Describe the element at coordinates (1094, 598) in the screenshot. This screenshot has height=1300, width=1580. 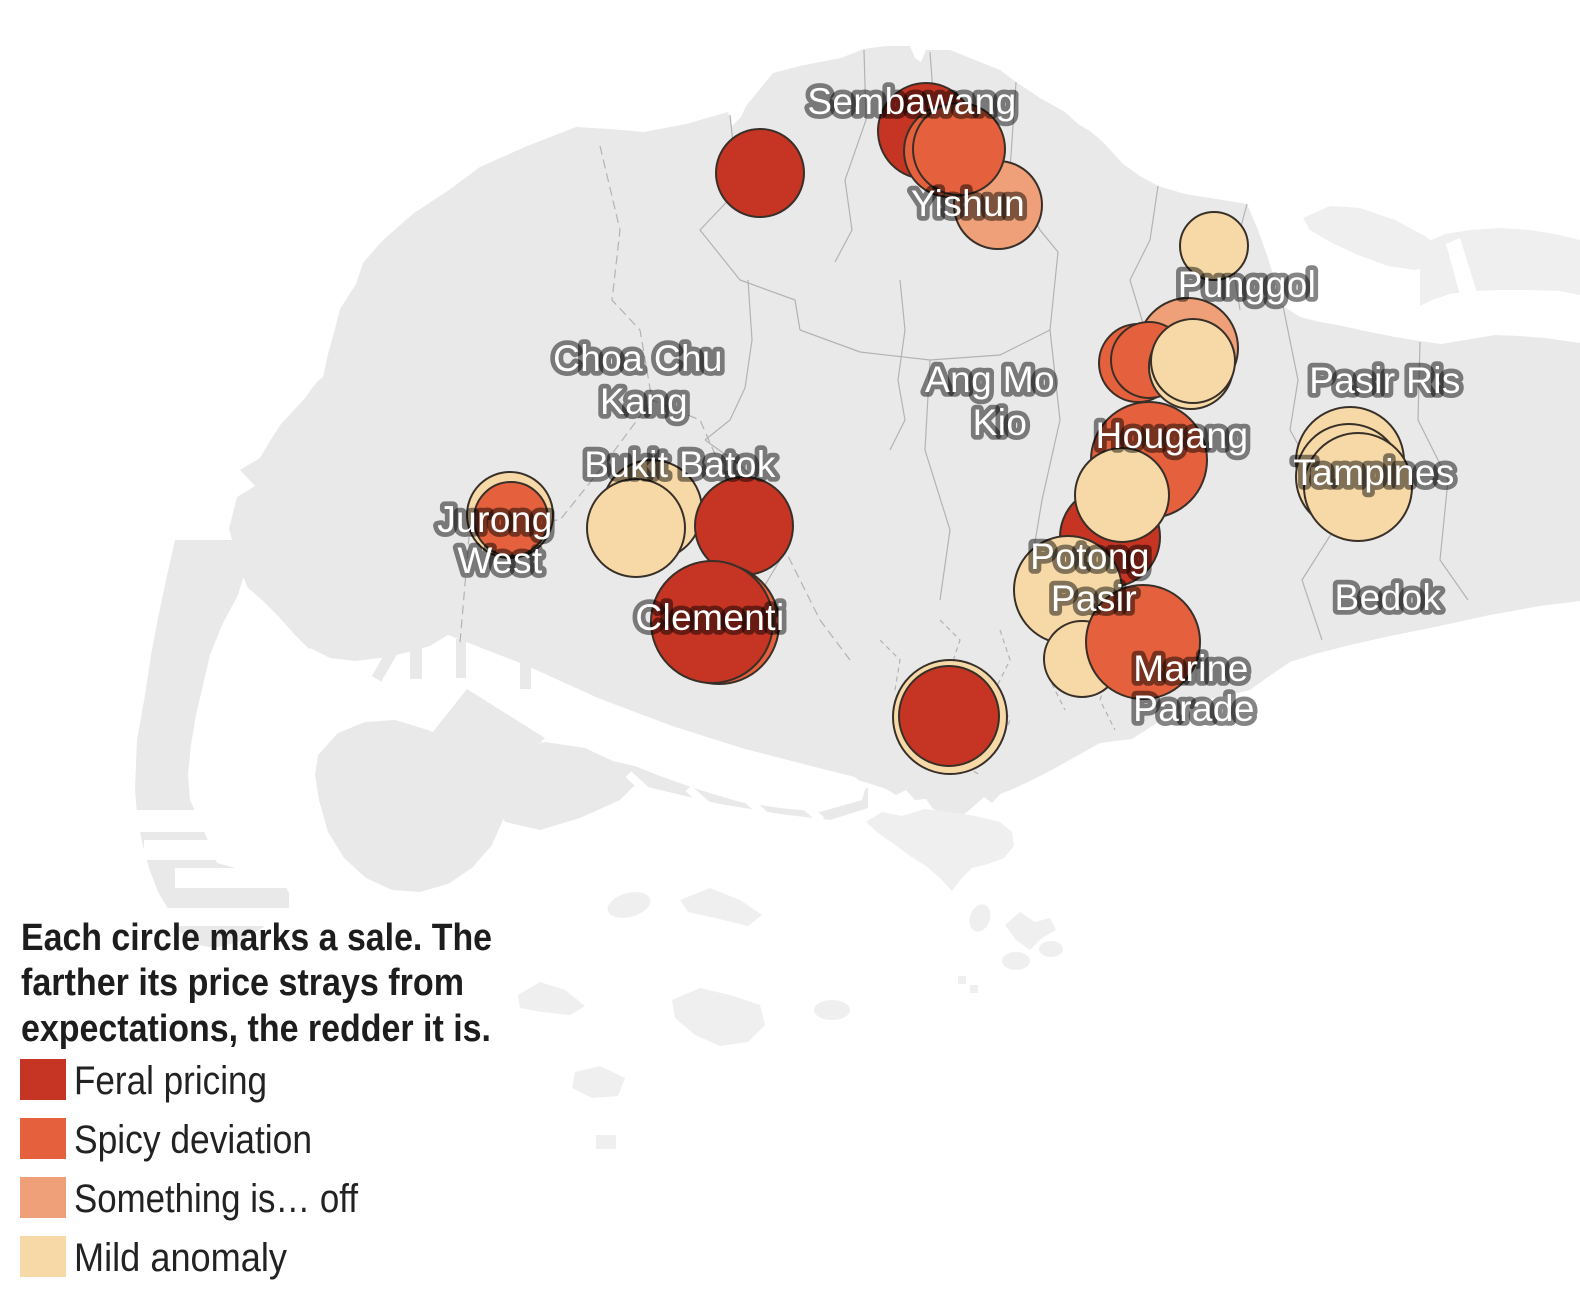
I see `svg-text: Pasir` at that location.